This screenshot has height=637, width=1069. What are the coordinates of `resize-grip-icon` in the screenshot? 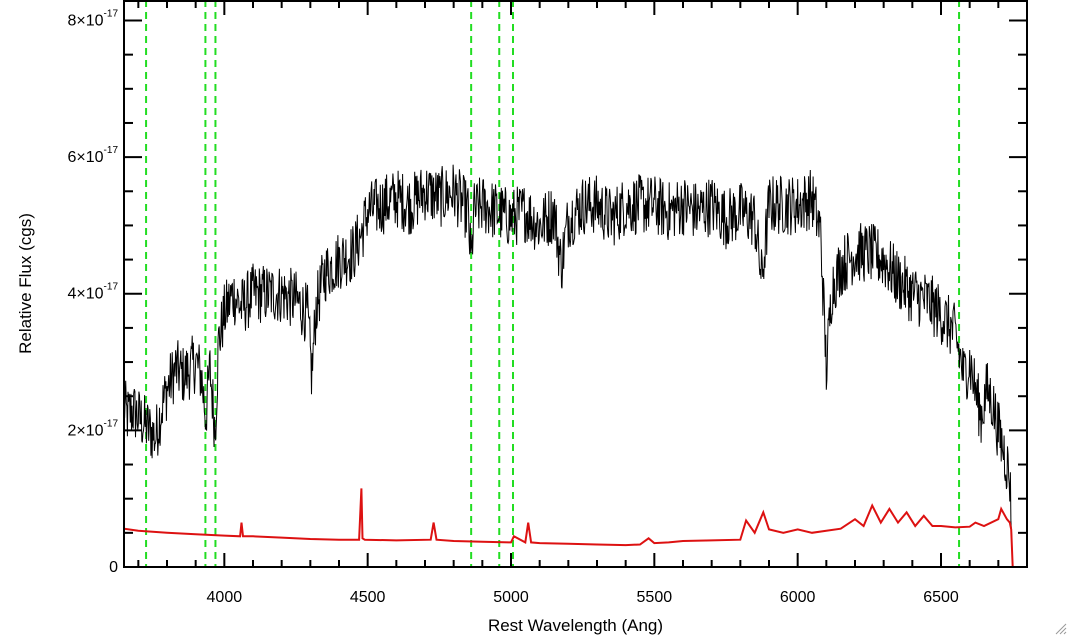 It's located at (1060, 628).